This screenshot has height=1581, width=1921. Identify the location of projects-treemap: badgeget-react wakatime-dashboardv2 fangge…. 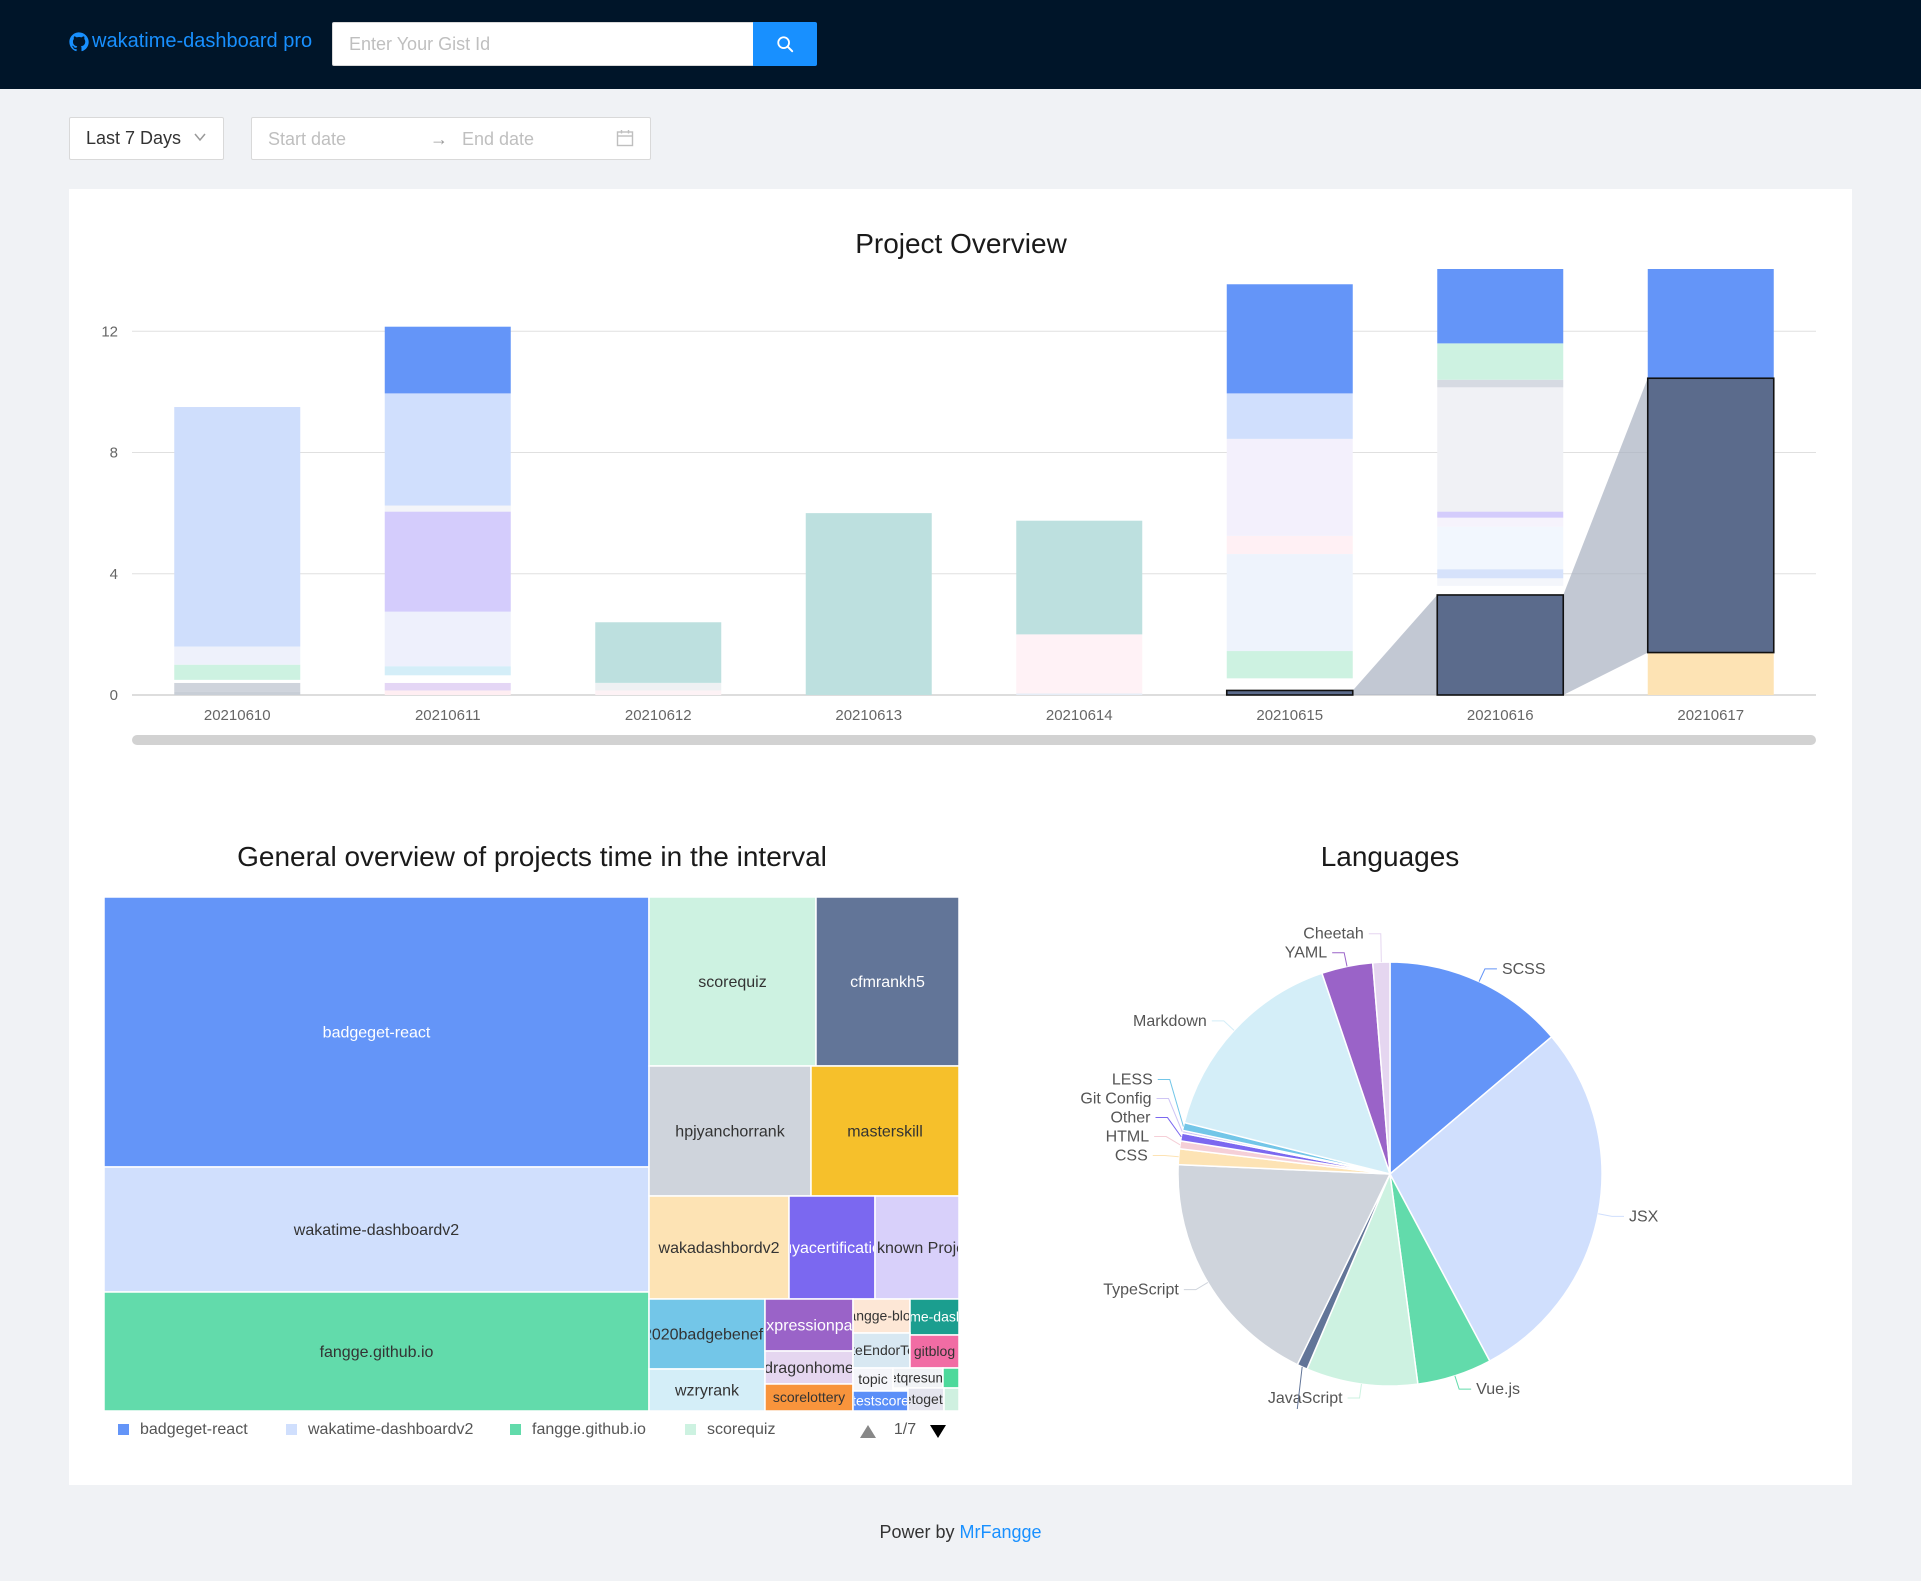
(532, 1154).